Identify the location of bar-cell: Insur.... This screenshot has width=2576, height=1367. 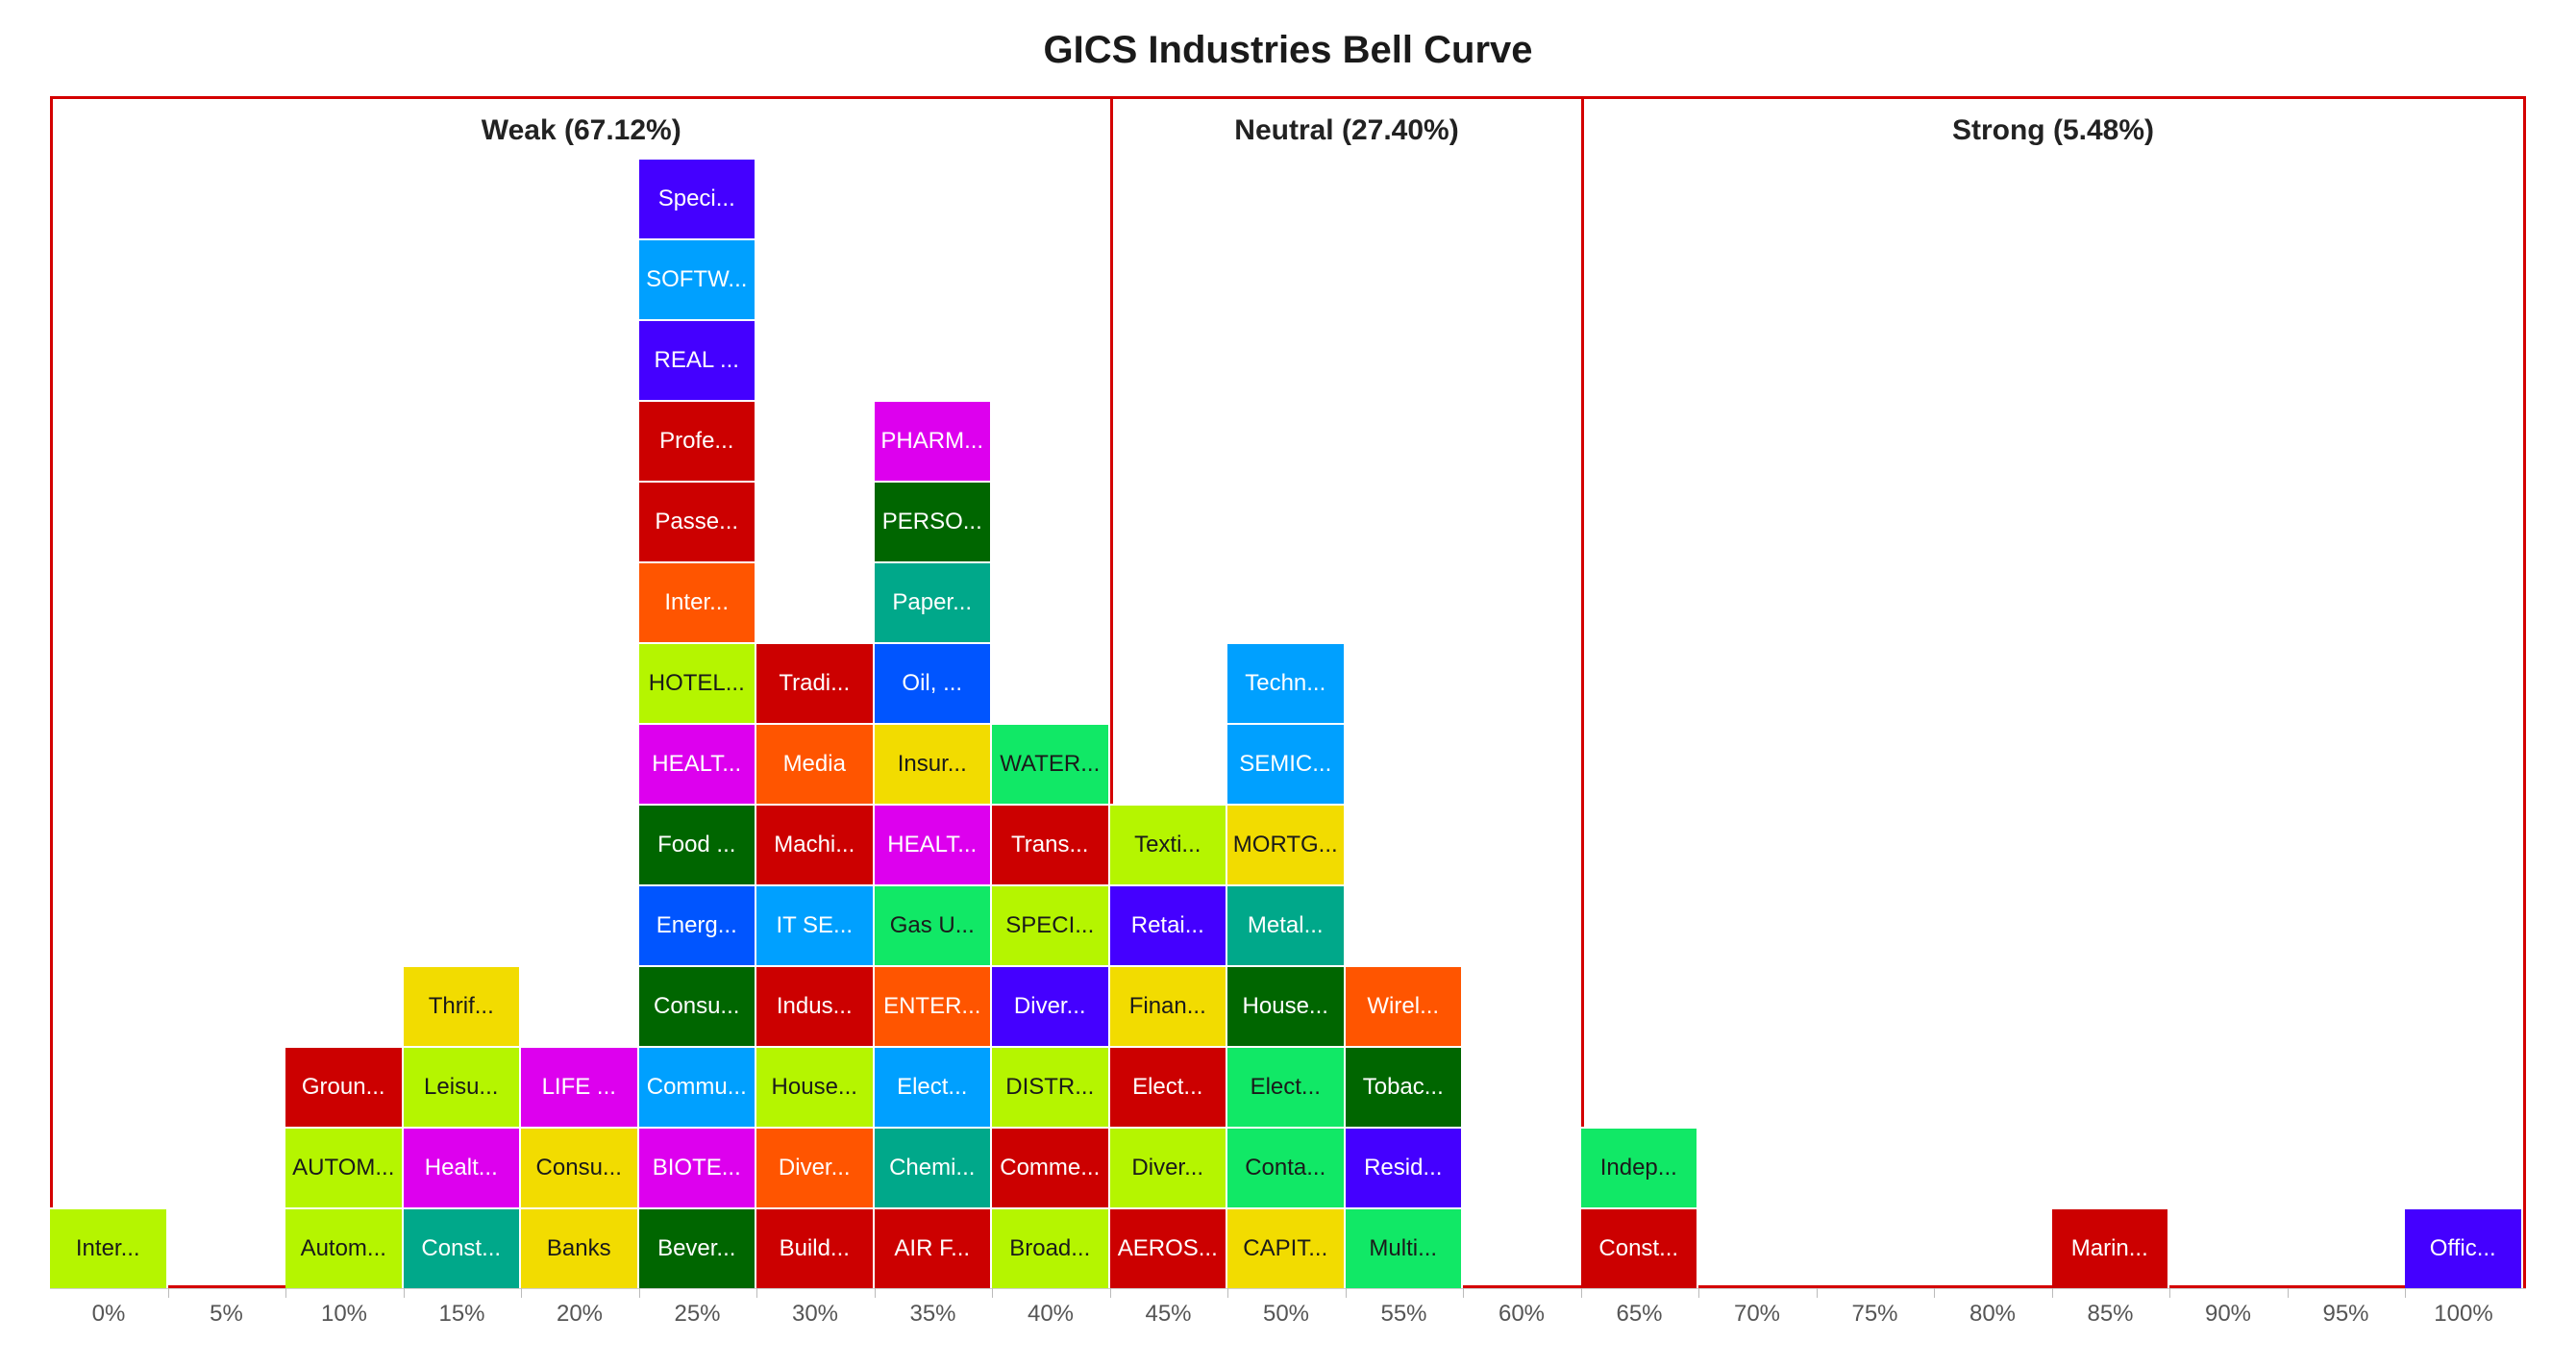
(933, 763).